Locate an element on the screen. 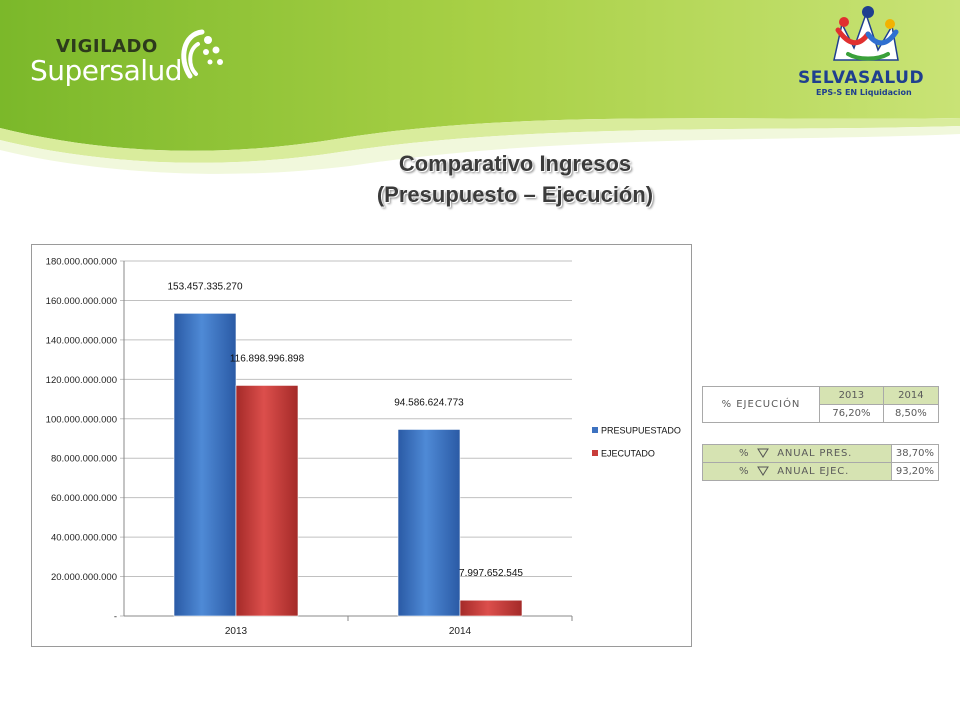  y-tick-label: 20.000.000.000 is located at coordinates (84, 577).